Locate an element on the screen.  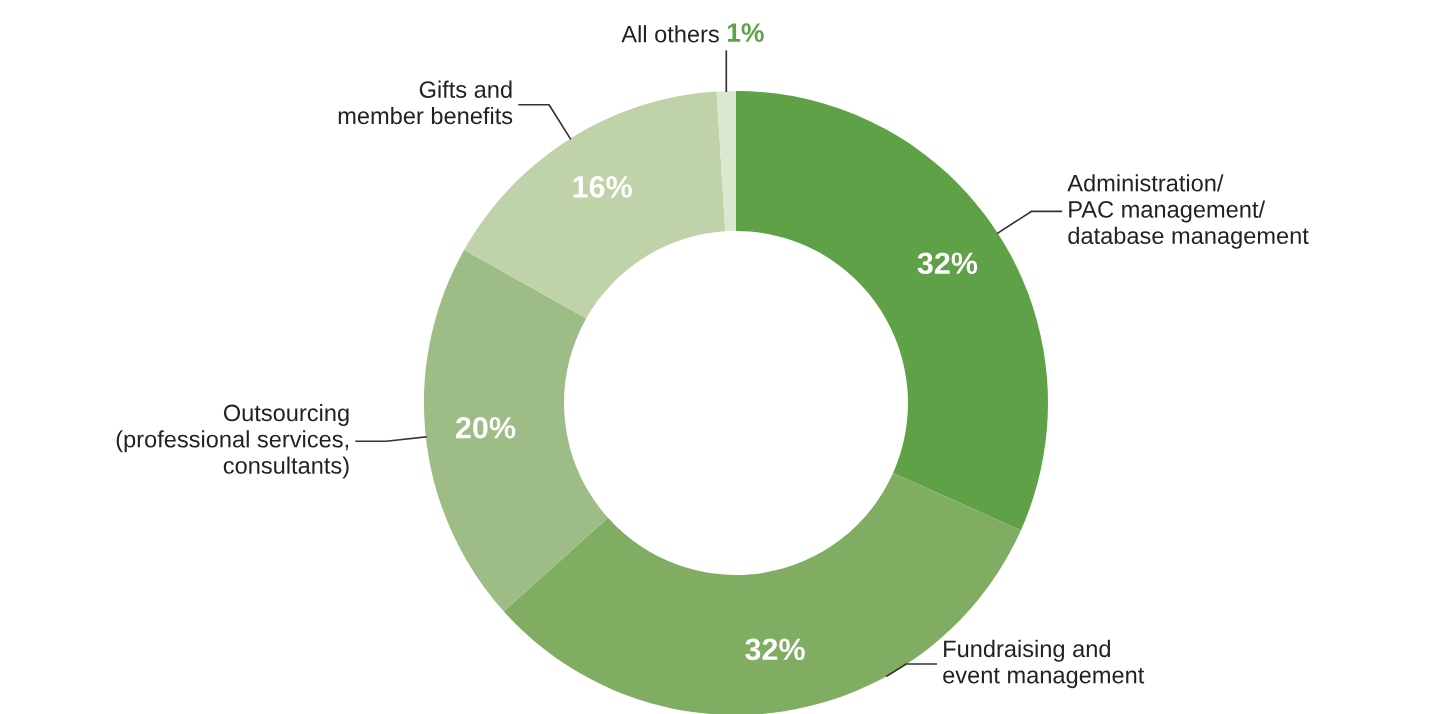
data-label: 20% is located at coordinates (485, 427).